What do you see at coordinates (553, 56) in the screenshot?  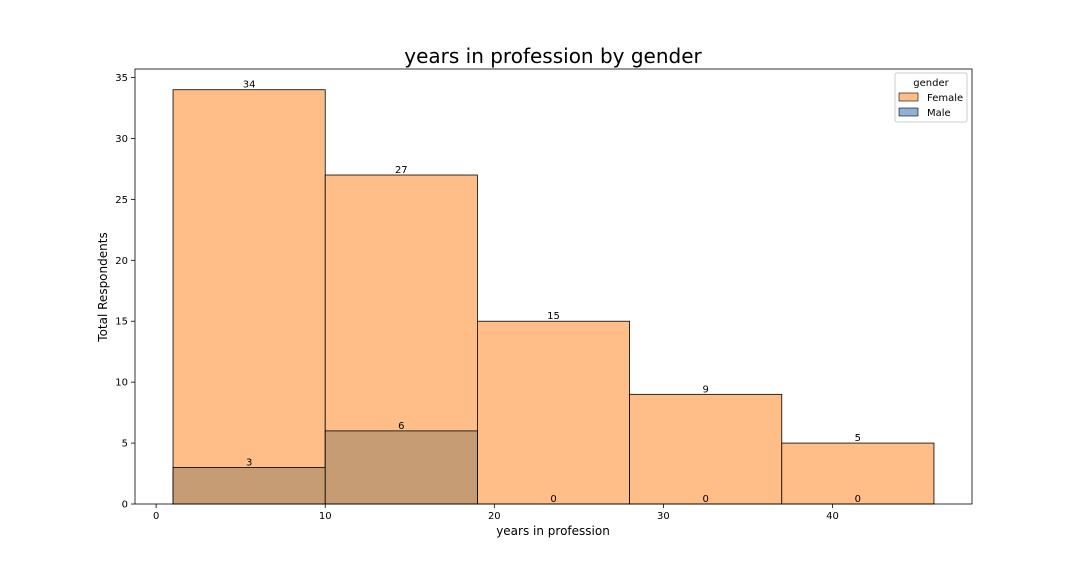 I see `chart-title: years in profession by gender` at bounding box center [553, 56].